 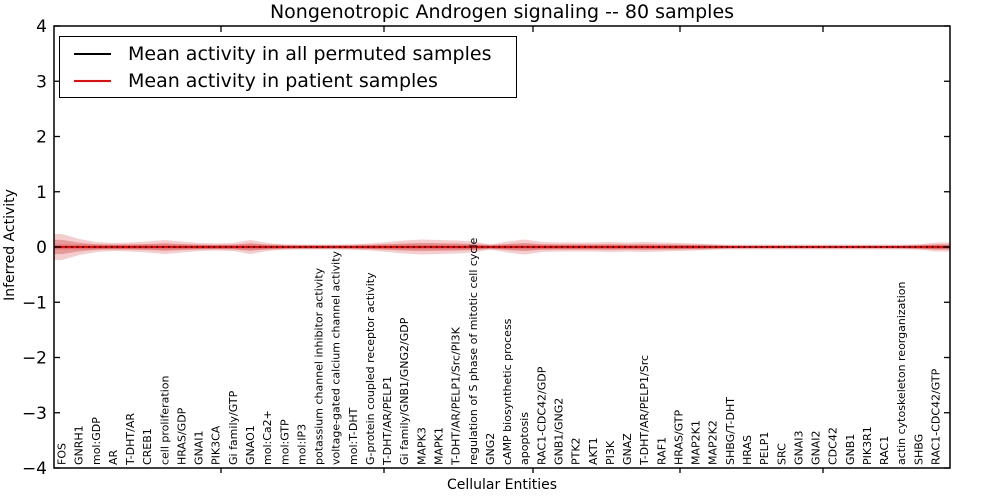 I want to click on x-tick-label: GNAI1, so click(x=199, y=447).